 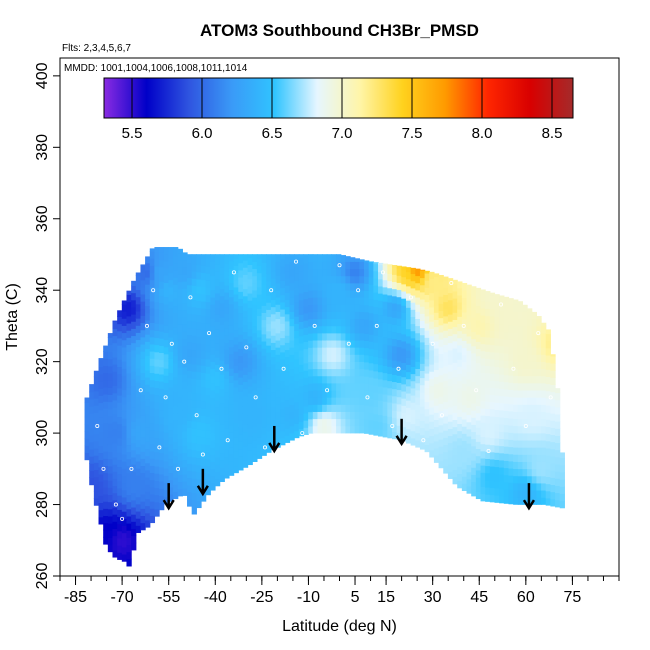 I want to click on dates-annotation: MMDD: 1001,1004,1006,1008,1011,1014, so click(x=156, y=68).